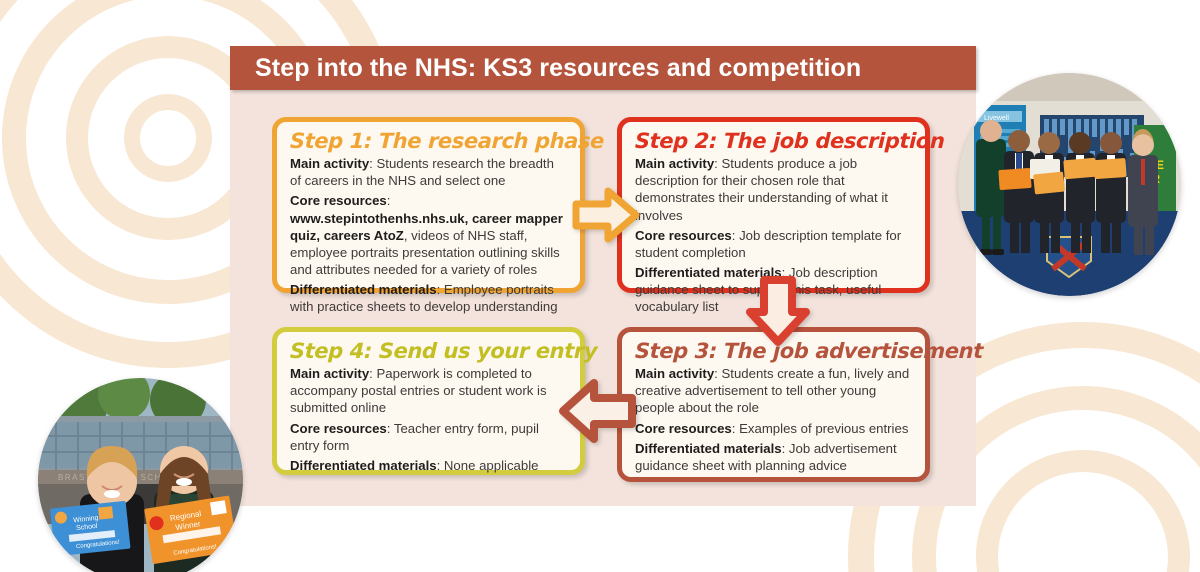  Describe the element at coordinates (414, 436) in the screenshot. I see `text-core-resources: : Teacher entry form, pupil entry form` at that location.